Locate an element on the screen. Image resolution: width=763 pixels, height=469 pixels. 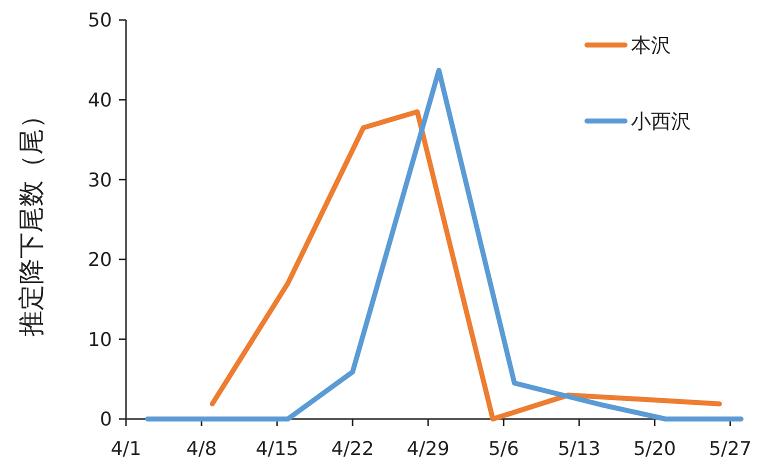
x-tick-label: 4/15 is located at coordinates (277, 449).